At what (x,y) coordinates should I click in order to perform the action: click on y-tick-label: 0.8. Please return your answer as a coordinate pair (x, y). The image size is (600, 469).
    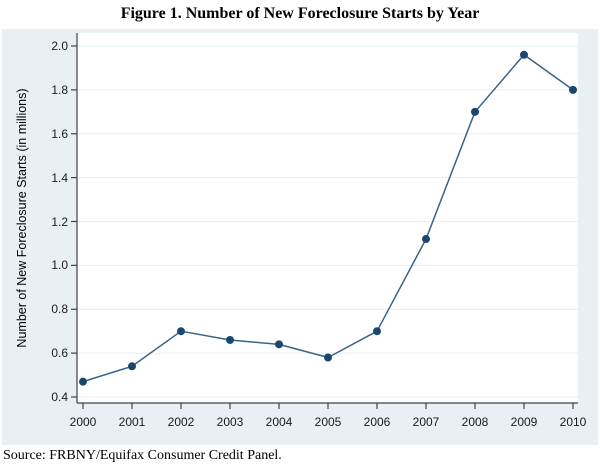
    Looking at the image, I should click on (59, 309).